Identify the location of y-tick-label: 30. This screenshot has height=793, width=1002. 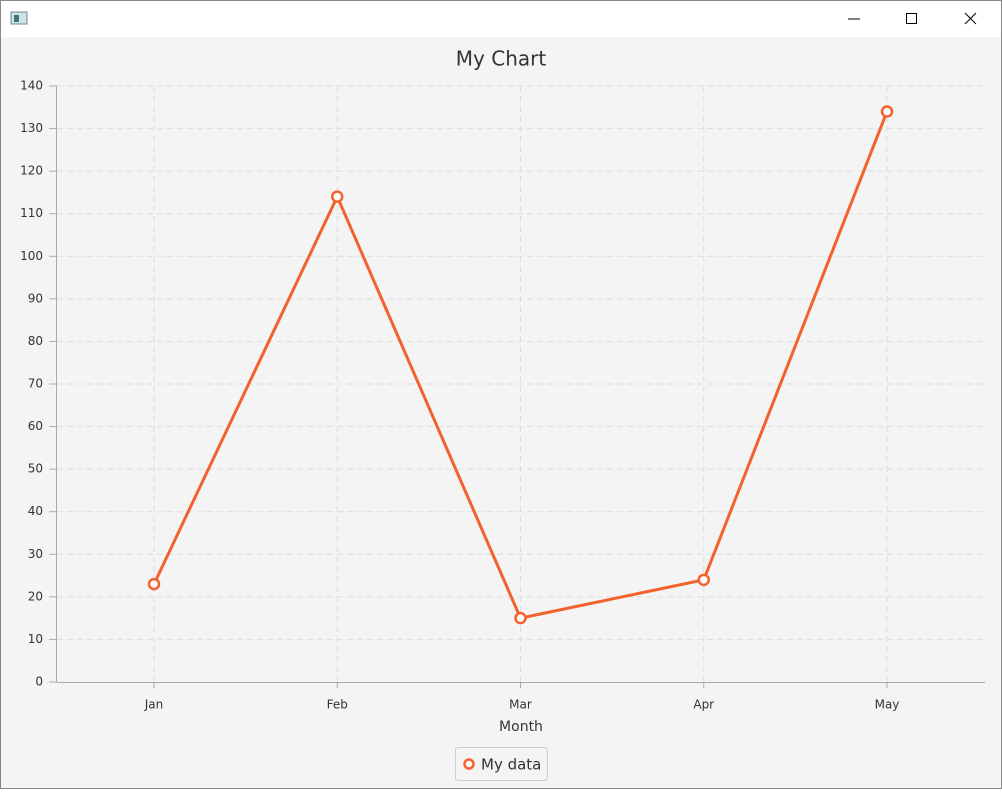
(35, 554).